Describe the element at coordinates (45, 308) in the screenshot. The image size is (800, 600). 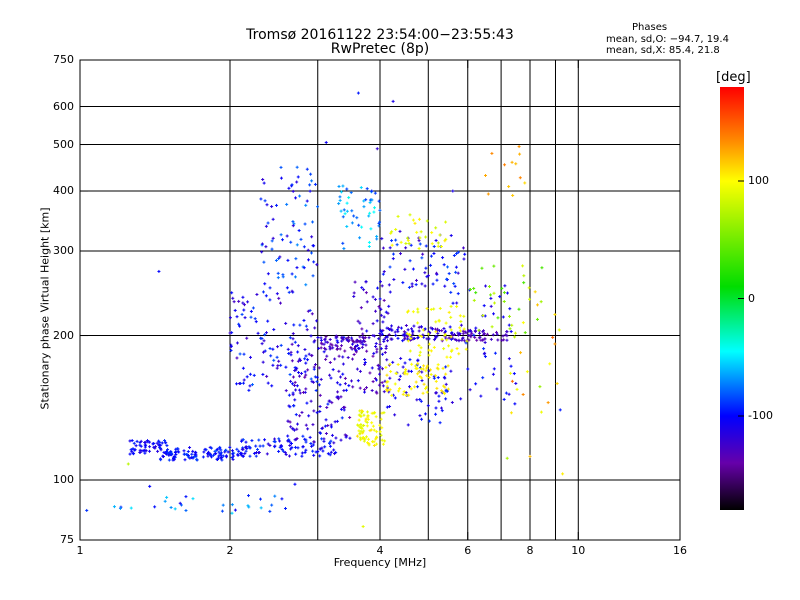
I see `y-axis-label: Stationary phase Virtual Height [km]` at that location.